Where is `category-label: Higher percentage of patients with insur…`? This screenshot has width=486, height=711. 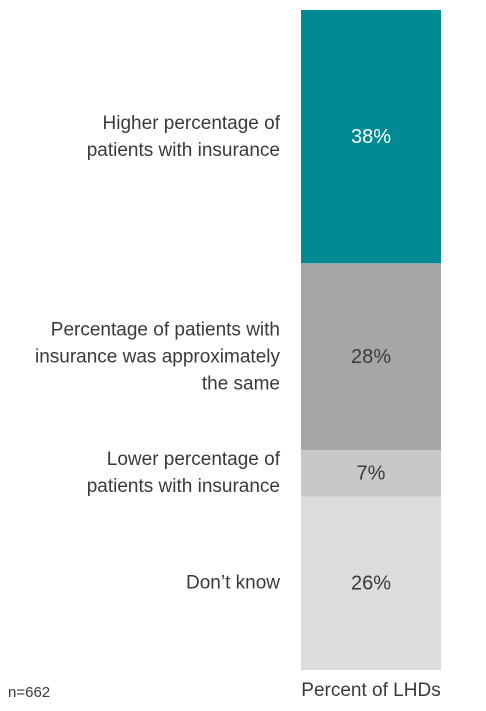 category-label: Higher percentage of patients with insur… is located at coordinates (183, 136).